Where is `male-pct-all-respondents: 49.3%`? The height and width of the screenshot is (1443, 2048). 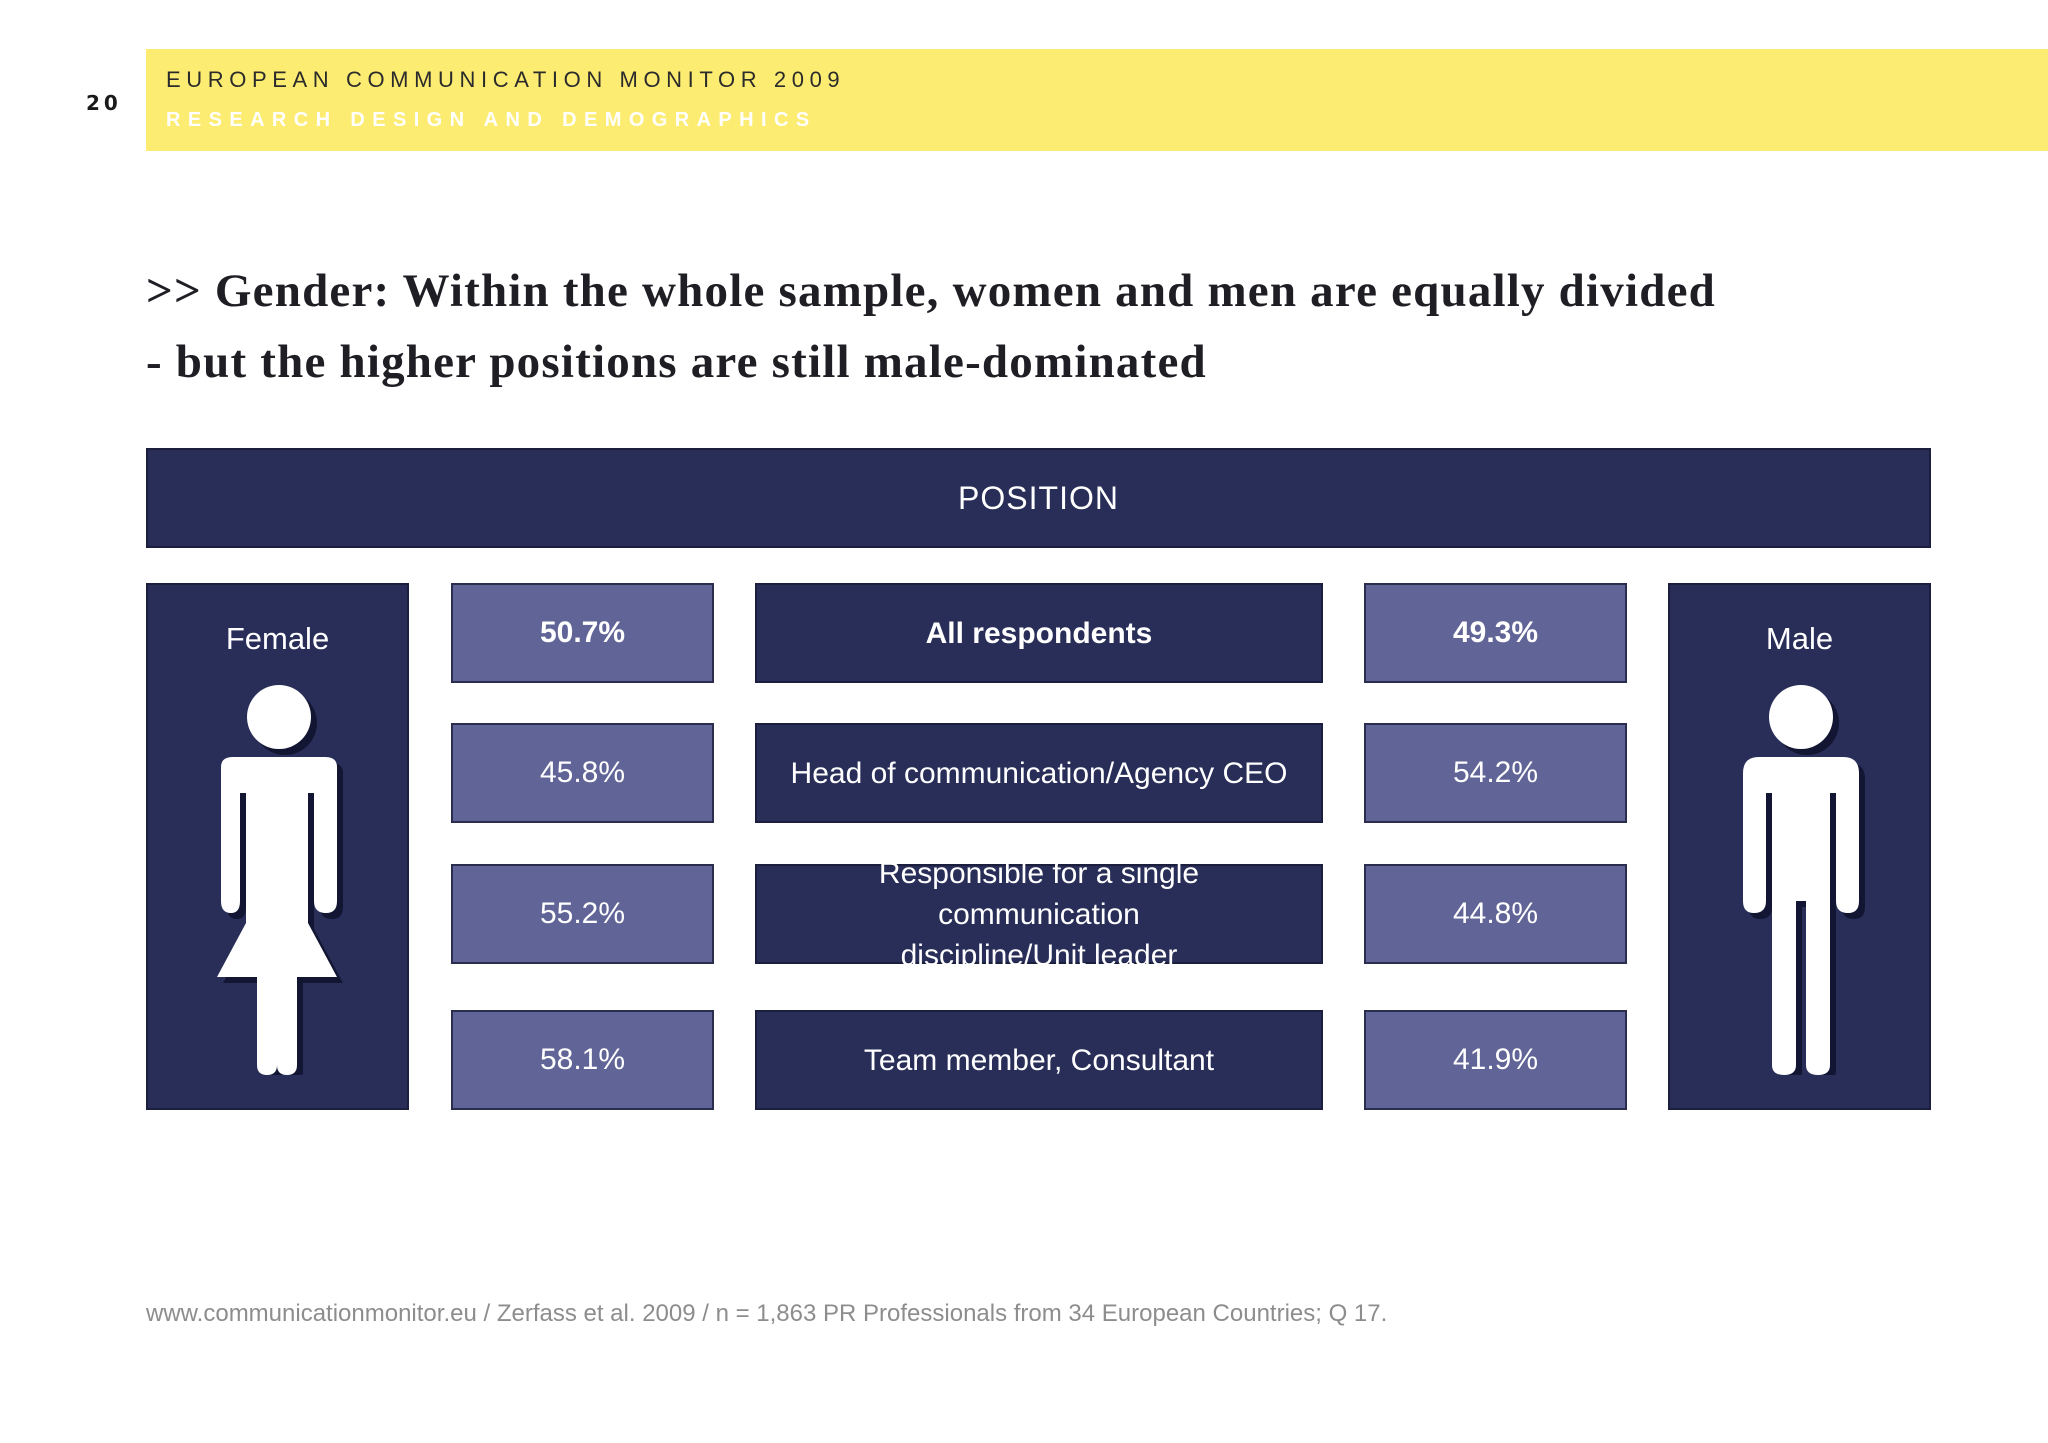
male-pct-all-respondents: 49.3% is located at coordinates (1495, 633).